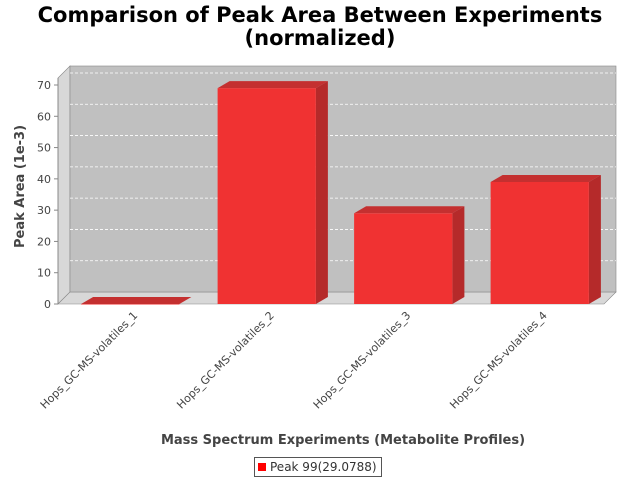  Describe the element at coordinates (89, 360) in the screenshot. I see `x-tick-label: Hops_GC-MS-volatiles_1` at that location.